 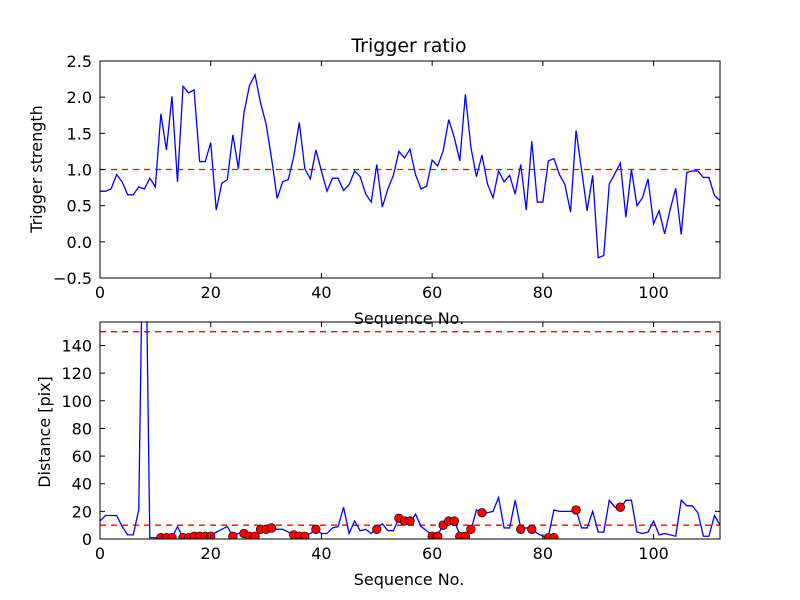 What do you see at coordinates (87, 539) in the screenshot?
I see `y-tick-label: 0` at bounding box center [87, 539].